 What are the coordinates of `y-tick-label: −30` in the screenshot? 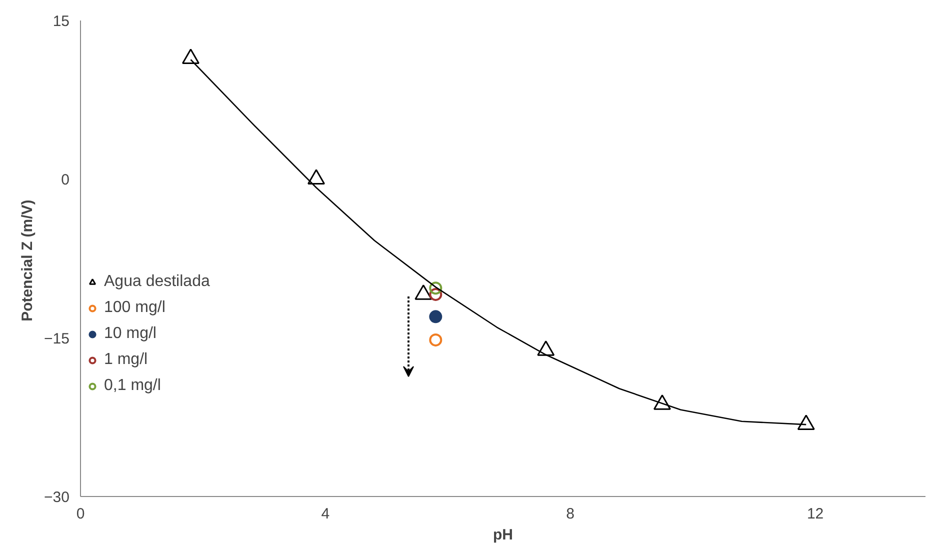 It's located at (57, 497).